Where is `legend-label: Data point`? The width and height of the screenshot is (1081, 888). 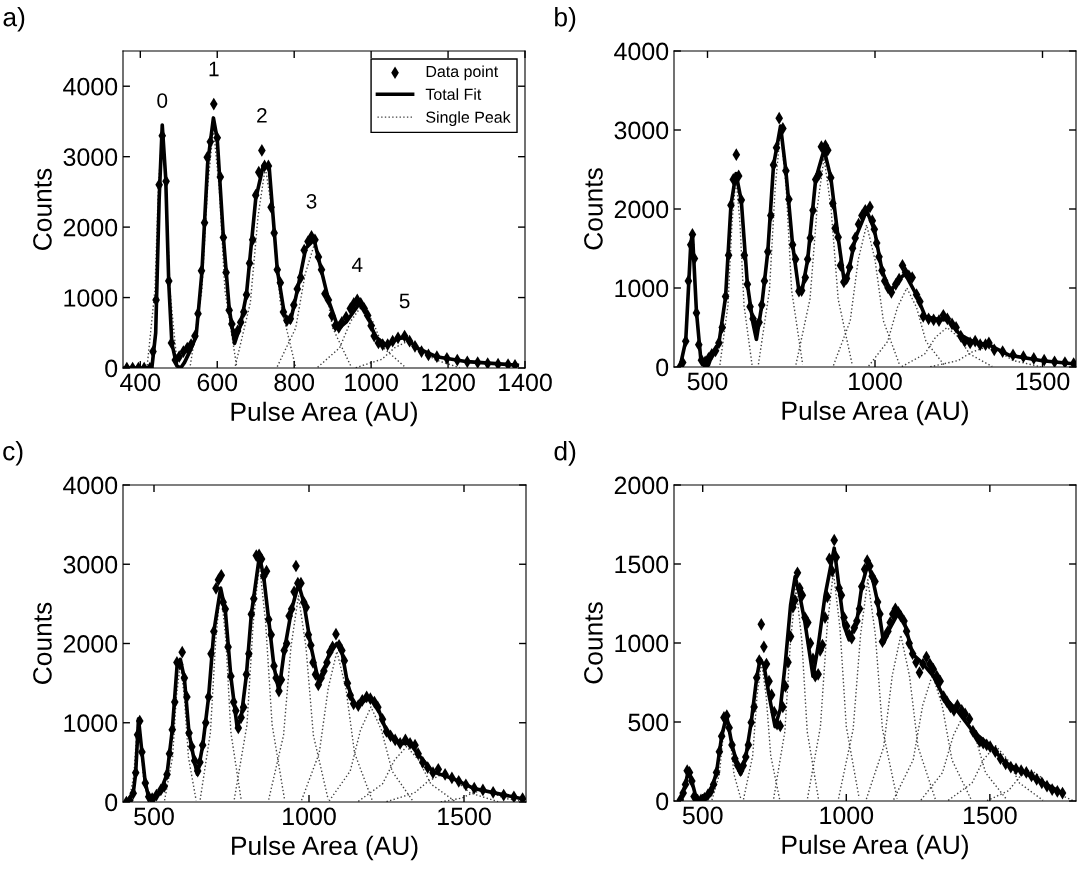 legend-label: Data point is located at coordinates (462, 73).